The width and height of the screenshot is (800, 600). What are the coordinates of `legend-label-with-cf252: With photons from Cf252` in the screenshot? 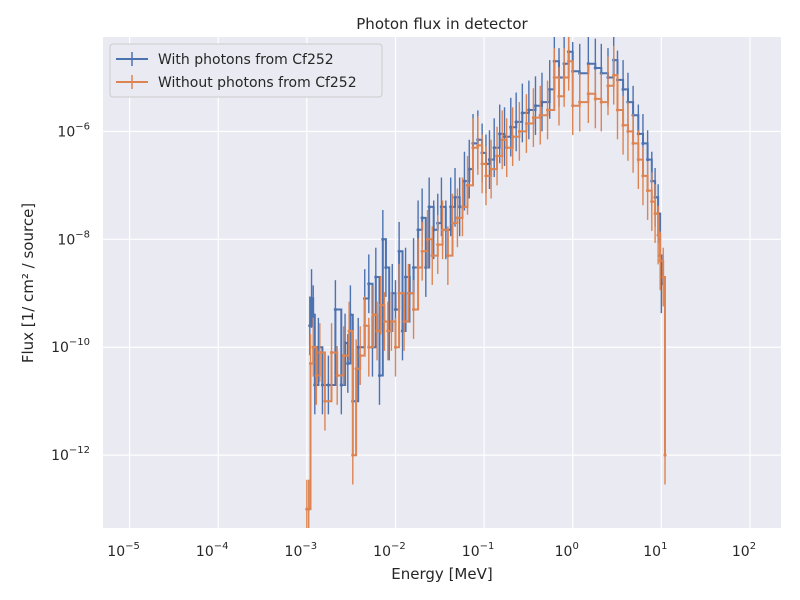 It's located at (246, 60).